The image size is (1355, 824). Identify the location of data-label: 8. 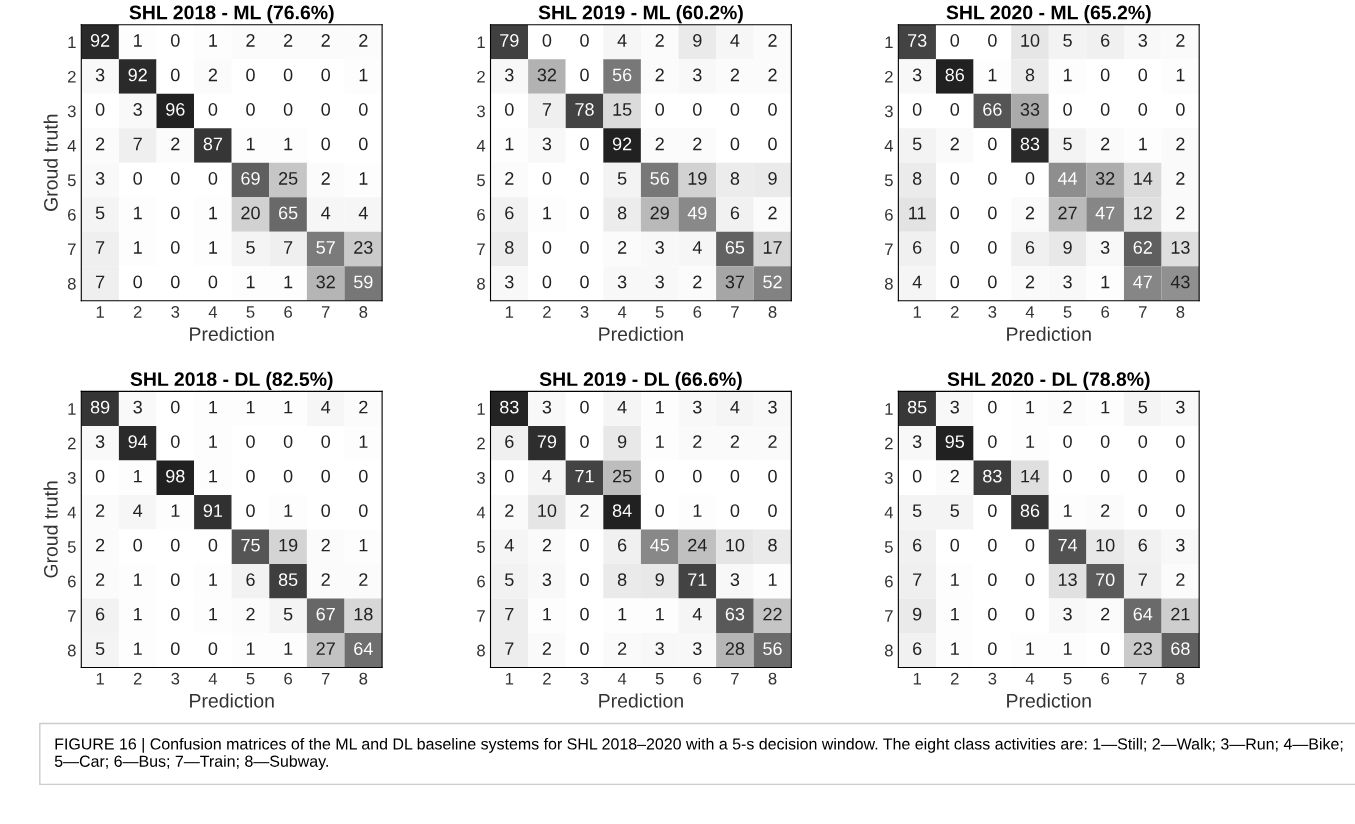
(735, 178).